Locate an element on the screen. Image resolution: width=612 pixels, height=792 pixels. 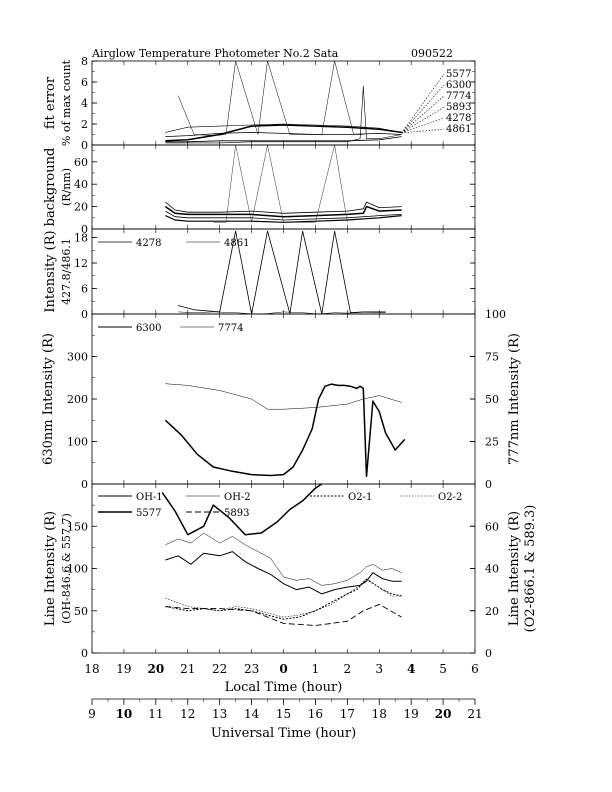
universal-time-tick-label: 19 is located at coordinates (411, 714).